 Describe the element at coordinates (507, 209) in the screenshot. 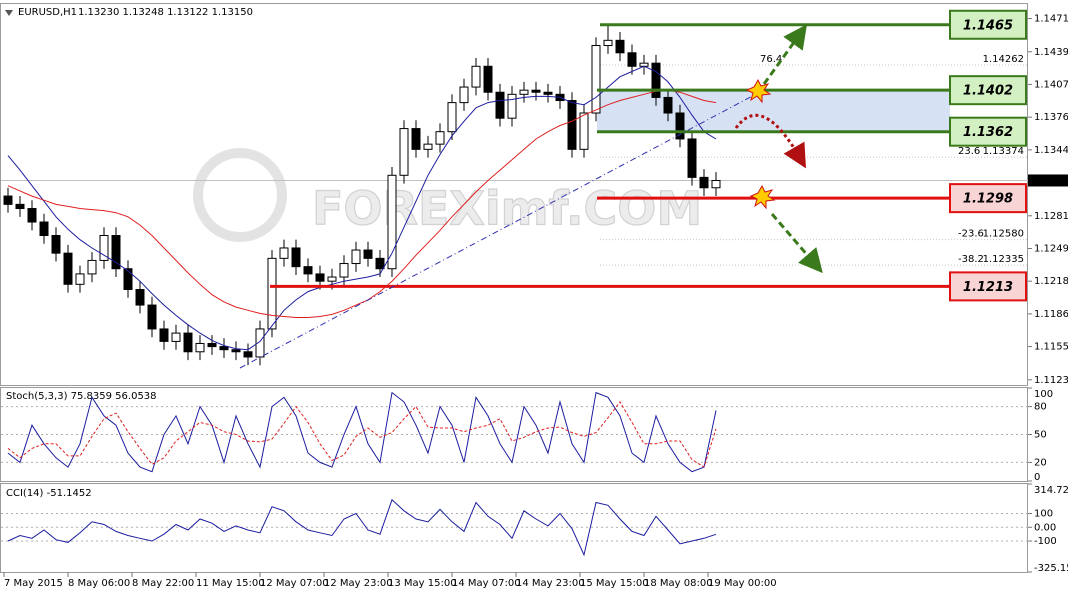

I see `watermark-text: FOREXimf.COM` at that location.